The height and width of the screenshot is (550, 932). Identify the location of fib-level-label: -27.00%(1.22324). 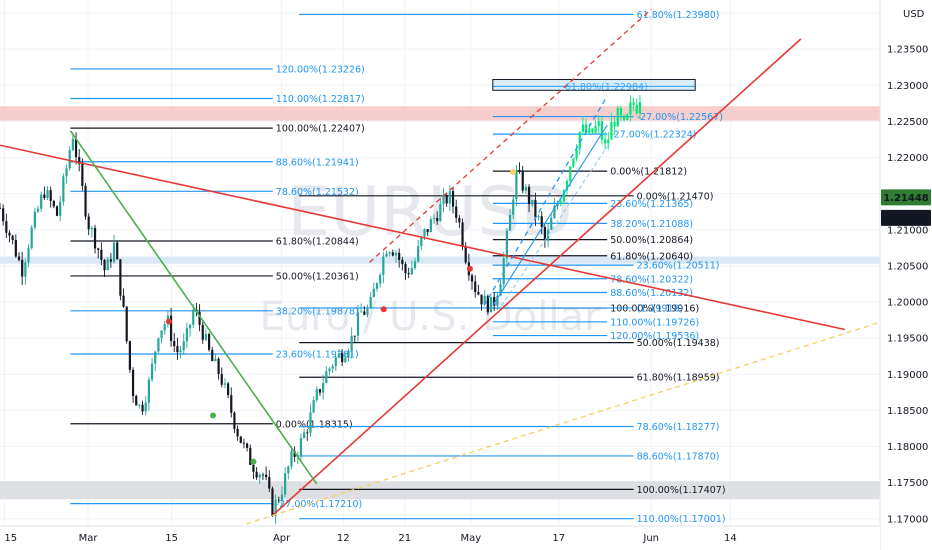
(653, 135).